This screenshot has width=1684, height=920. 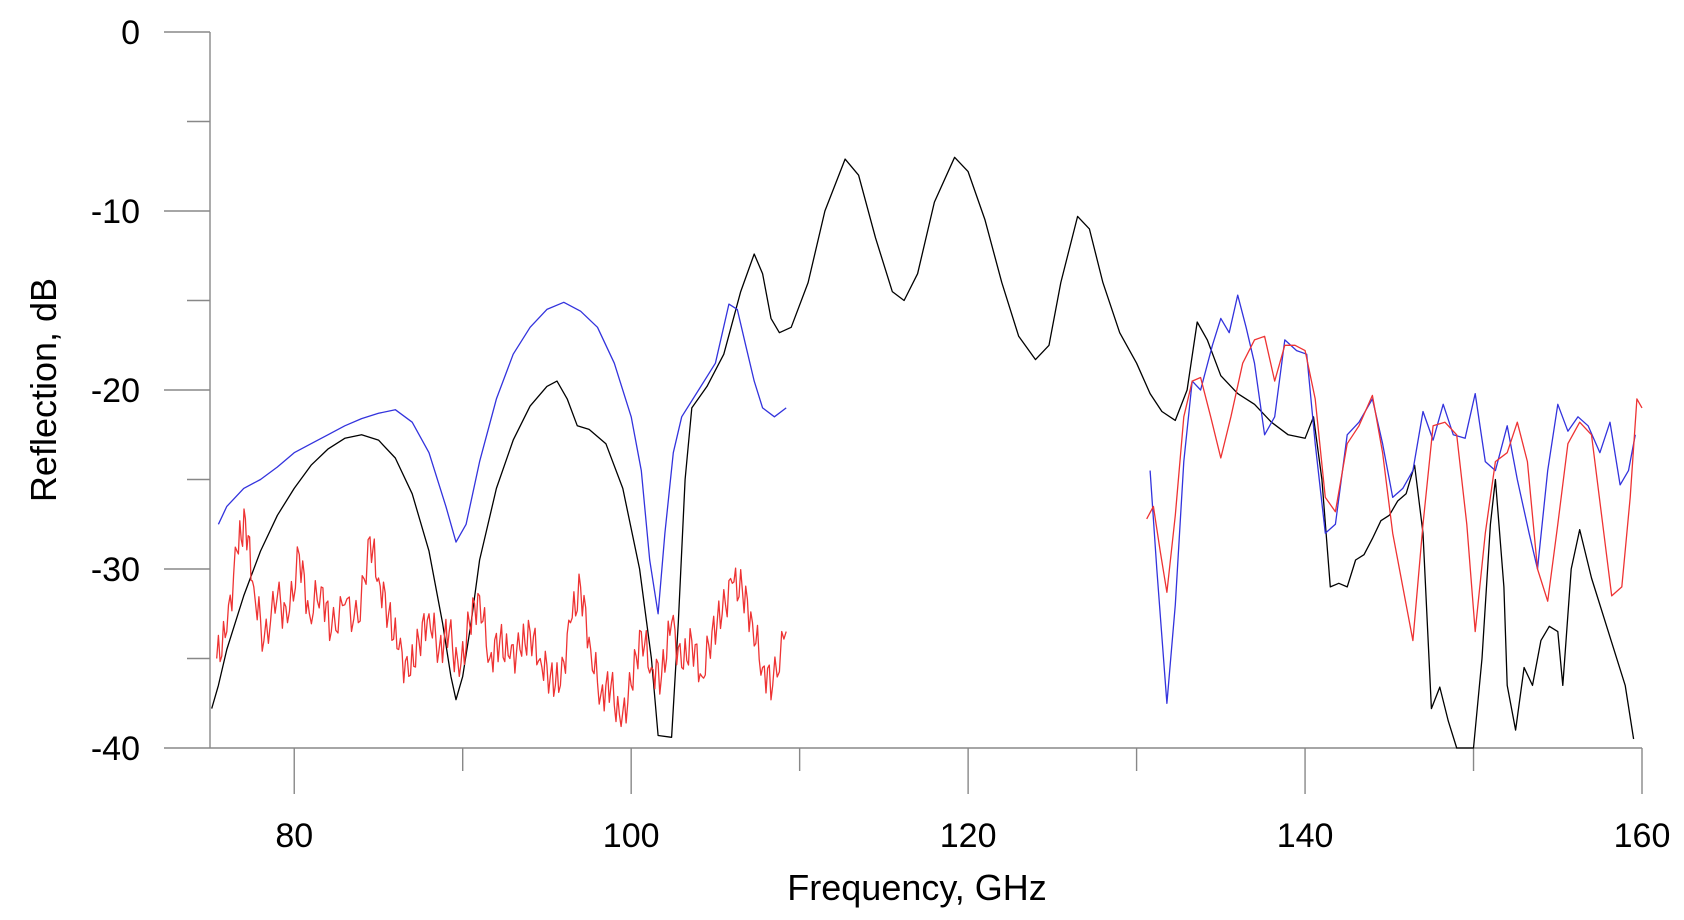 What do you see at coordinates (631, 836) in the screenshot?
I see `x-tick-label: 100` at bounding box center [631, 836].